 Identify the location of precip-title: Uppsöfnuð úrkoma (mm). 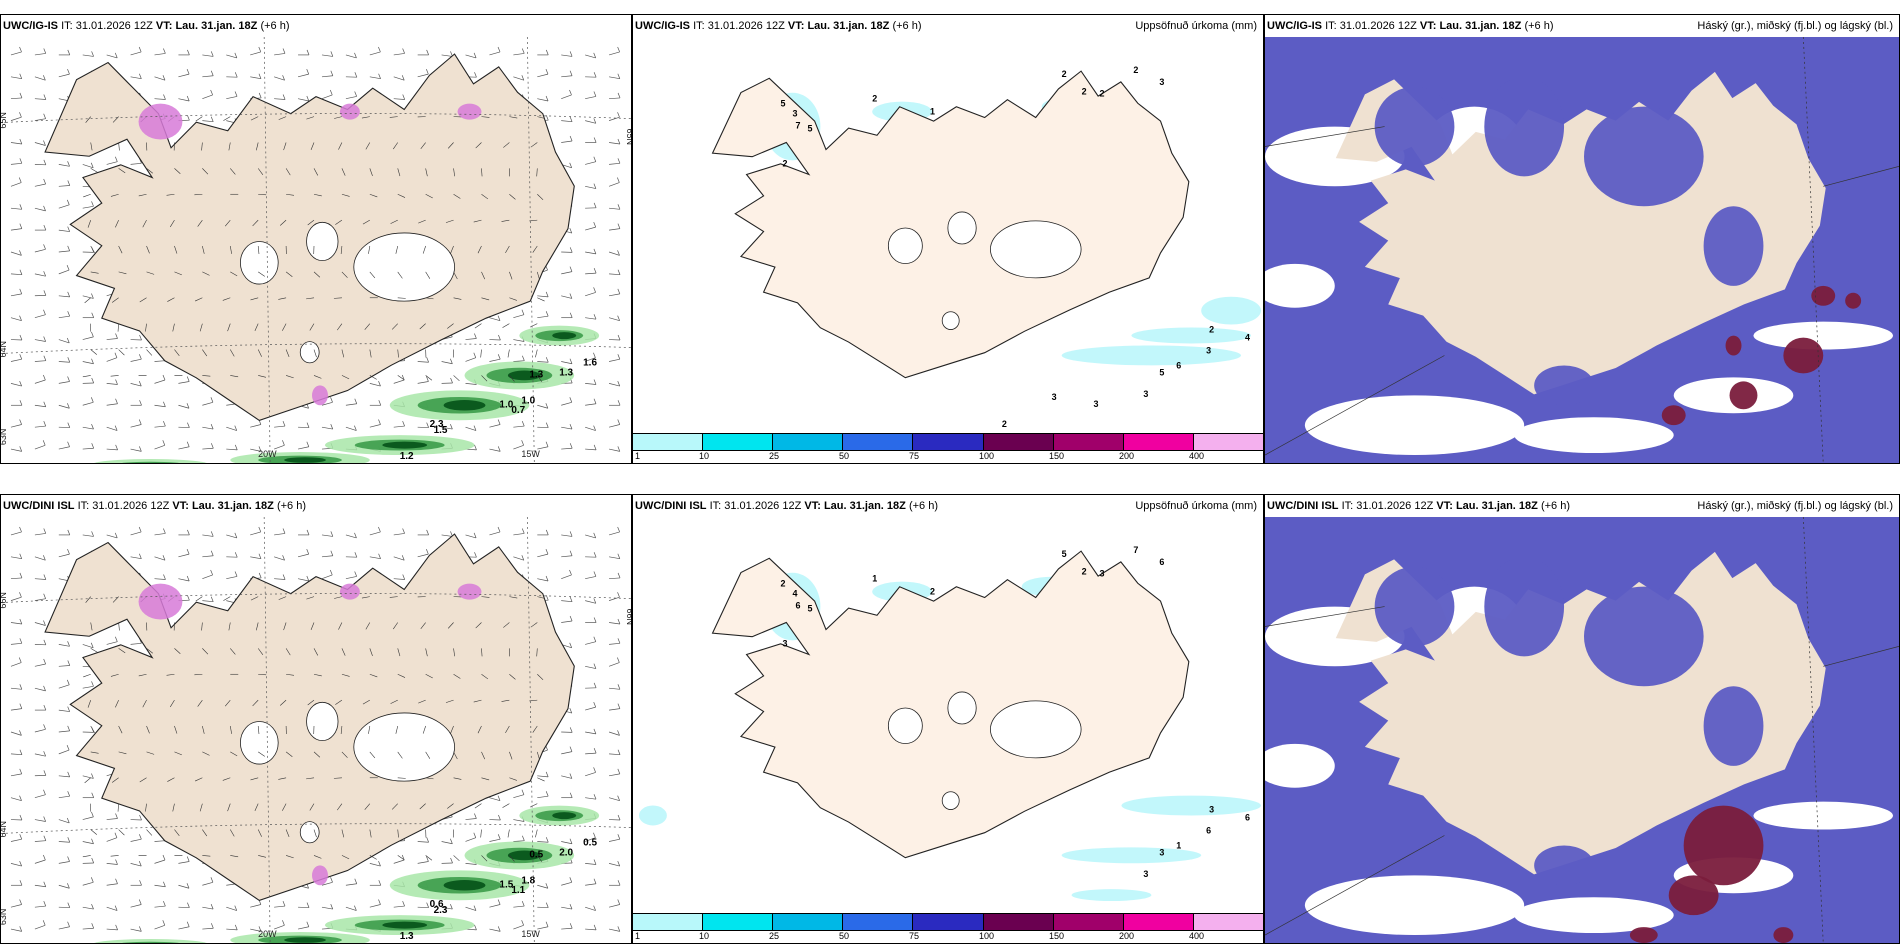
(1196, 506).